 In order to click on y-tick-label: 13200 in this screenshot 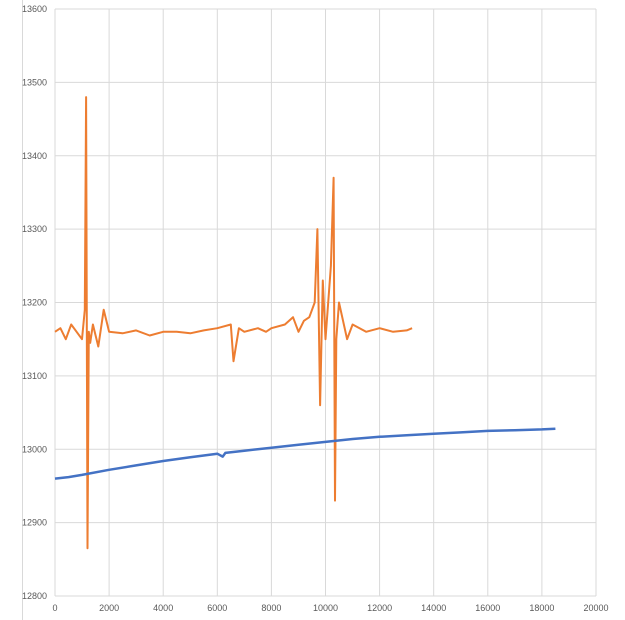, I will do `click(34, 303)`.